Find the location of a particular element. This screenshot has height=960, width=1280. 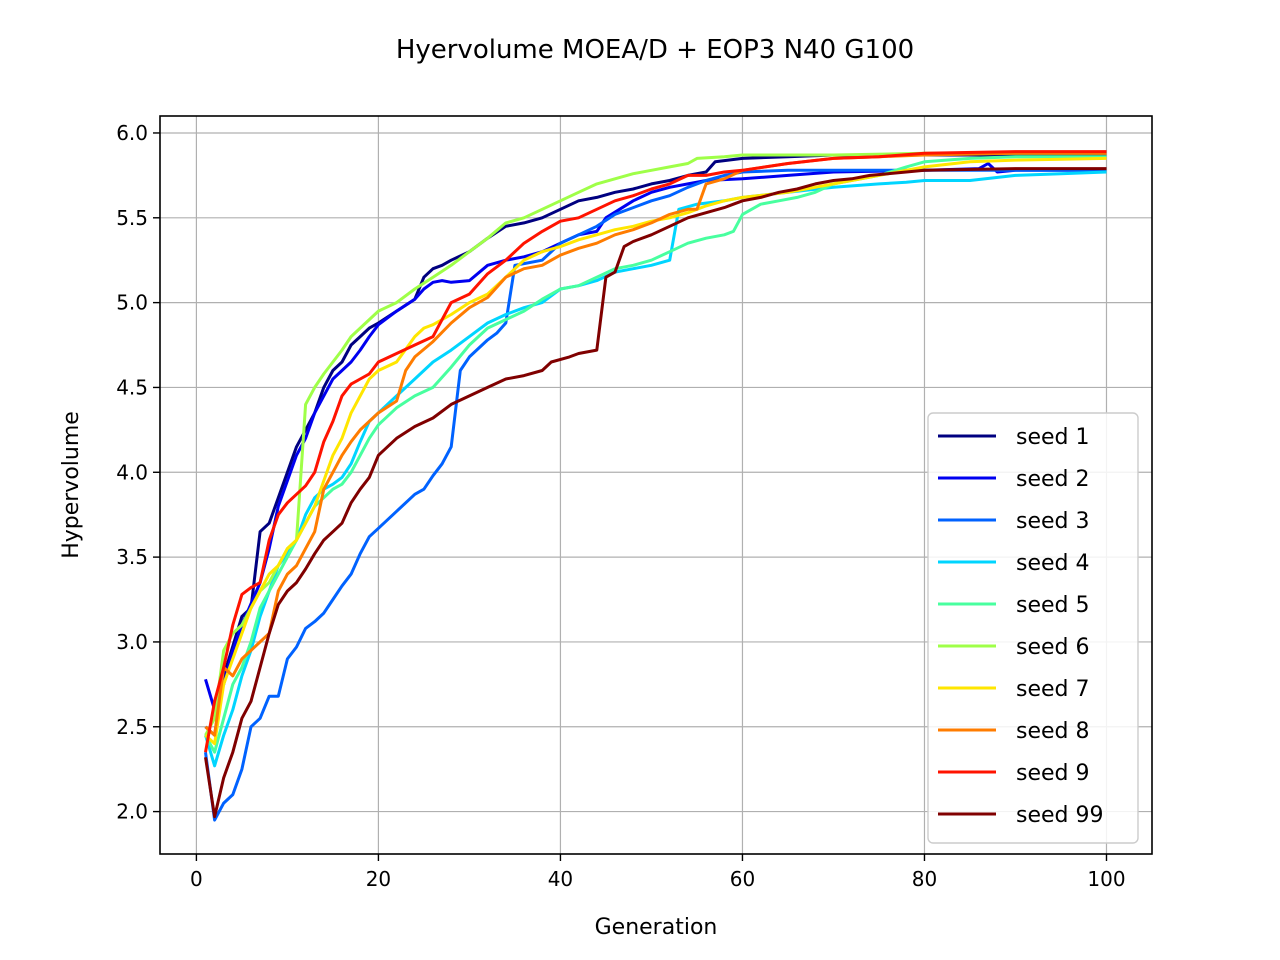

legend-label: seed 3 is located at coordinates (1053, 521).